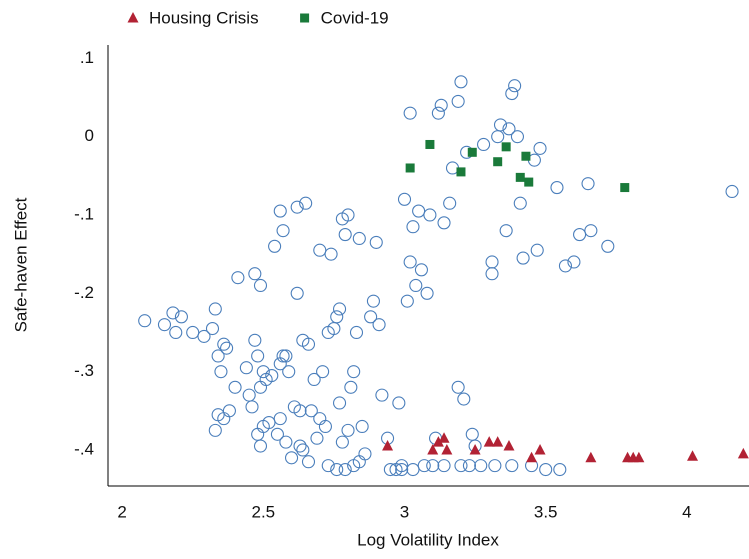  What do you see at coordinates (84, 213) in the screenshot?
I see `y-tick-label: -.1` at bounding box center [84, 213].